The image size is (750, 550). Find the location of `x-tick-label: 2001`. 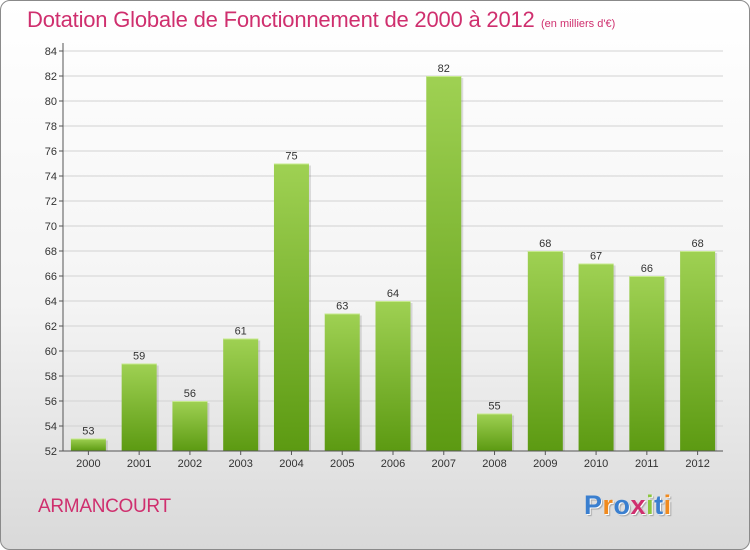

x-tick-label: 2001 is located at coordinates (139, 464).